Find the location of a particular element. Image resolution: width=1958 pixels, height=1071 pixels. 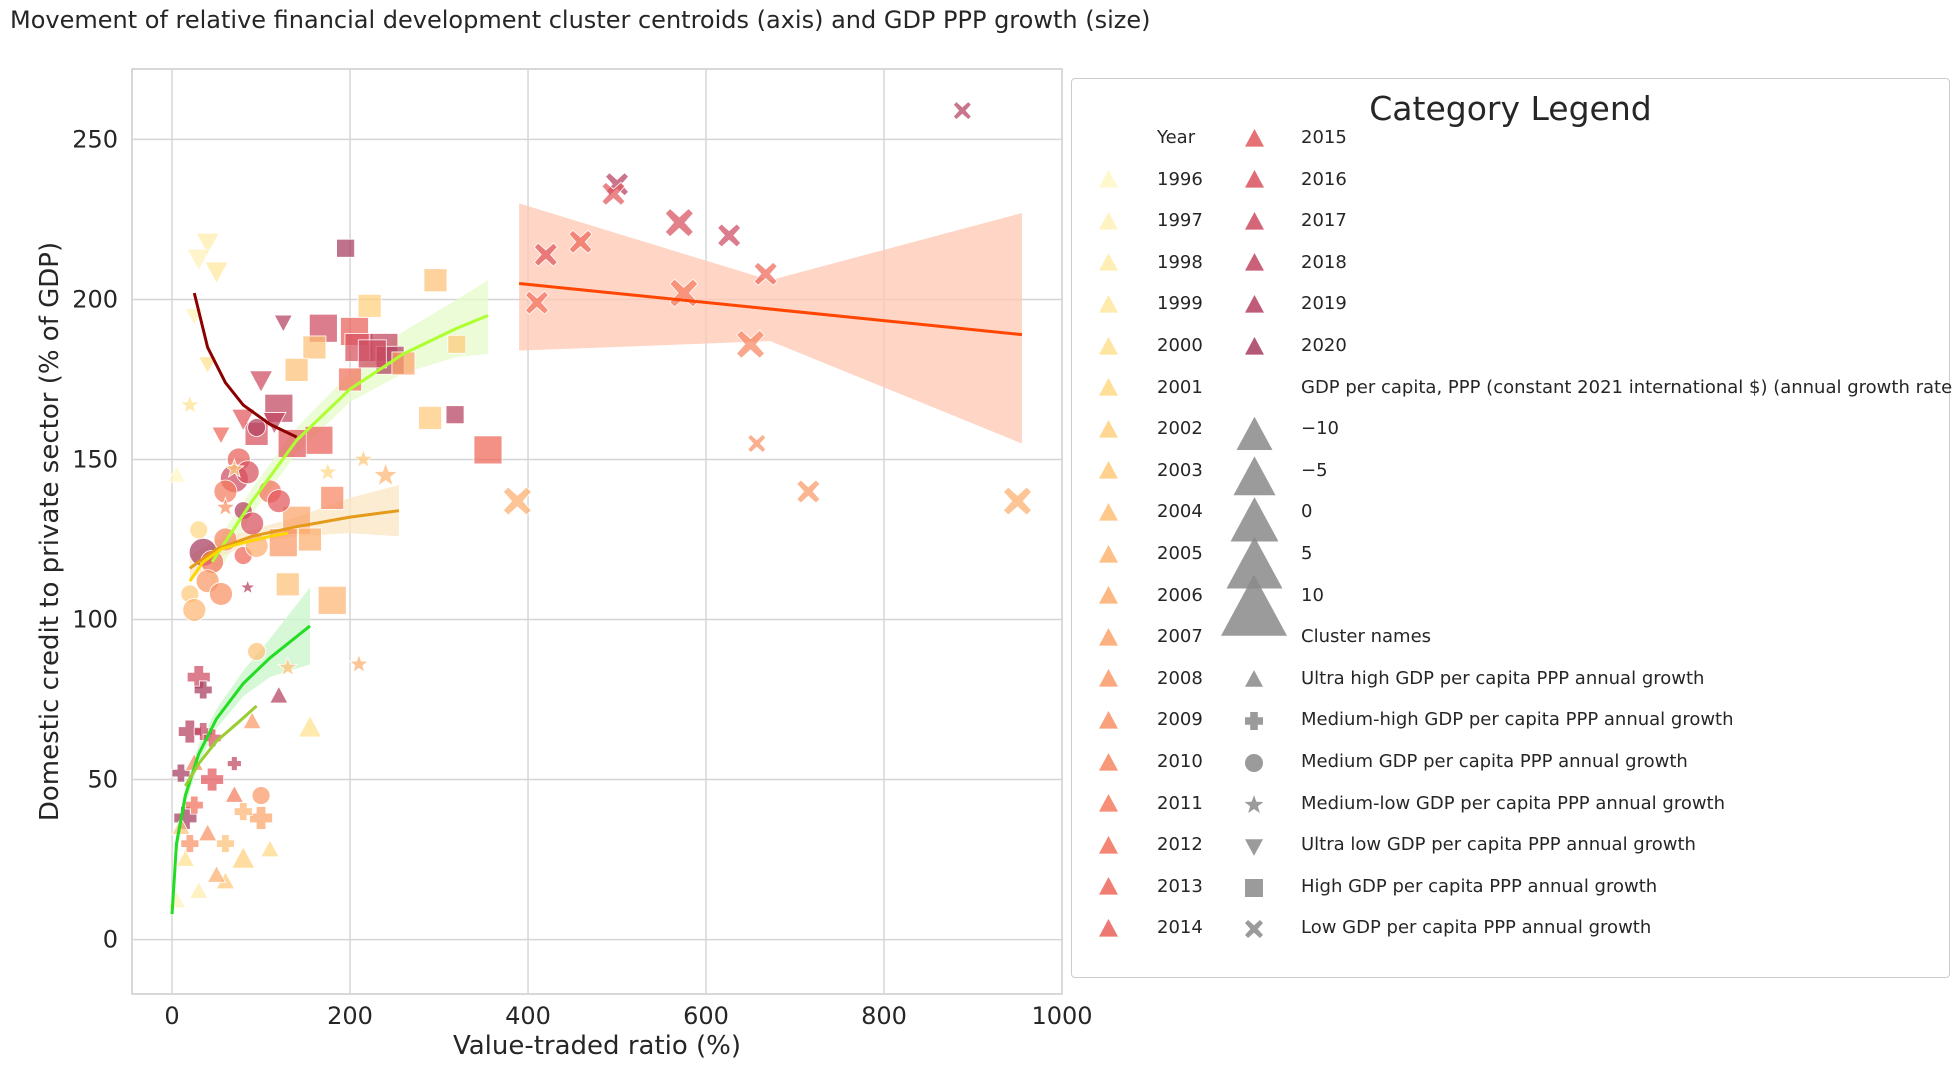

y-tick-label: 200 is located at coordinates (95, 299).